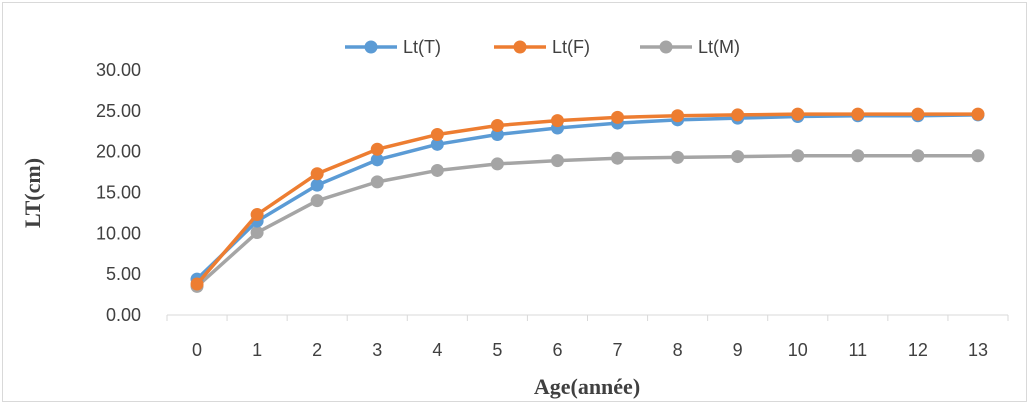 The image size is (1031, 406). Describe the element at coordinates (918, 350) in the screenshot. I see `x-tick-label: 12` at that location.